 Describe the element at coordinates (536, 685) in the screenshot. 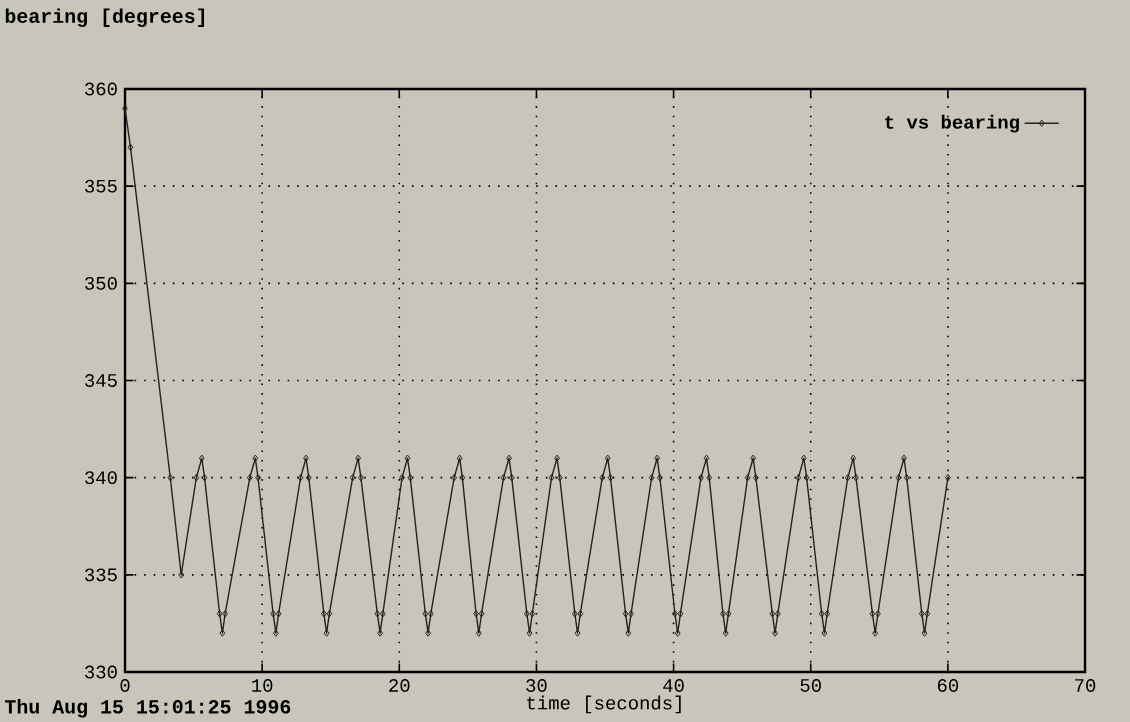

I see `x-tick-label: 30` at that location.